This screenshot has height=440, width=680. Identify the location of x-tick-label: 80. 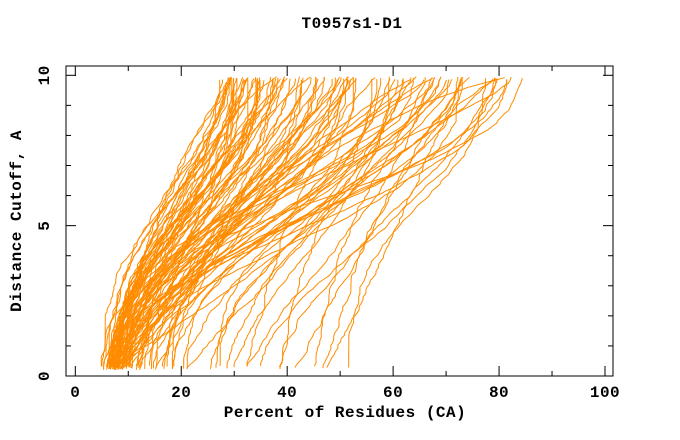
(499, 393).